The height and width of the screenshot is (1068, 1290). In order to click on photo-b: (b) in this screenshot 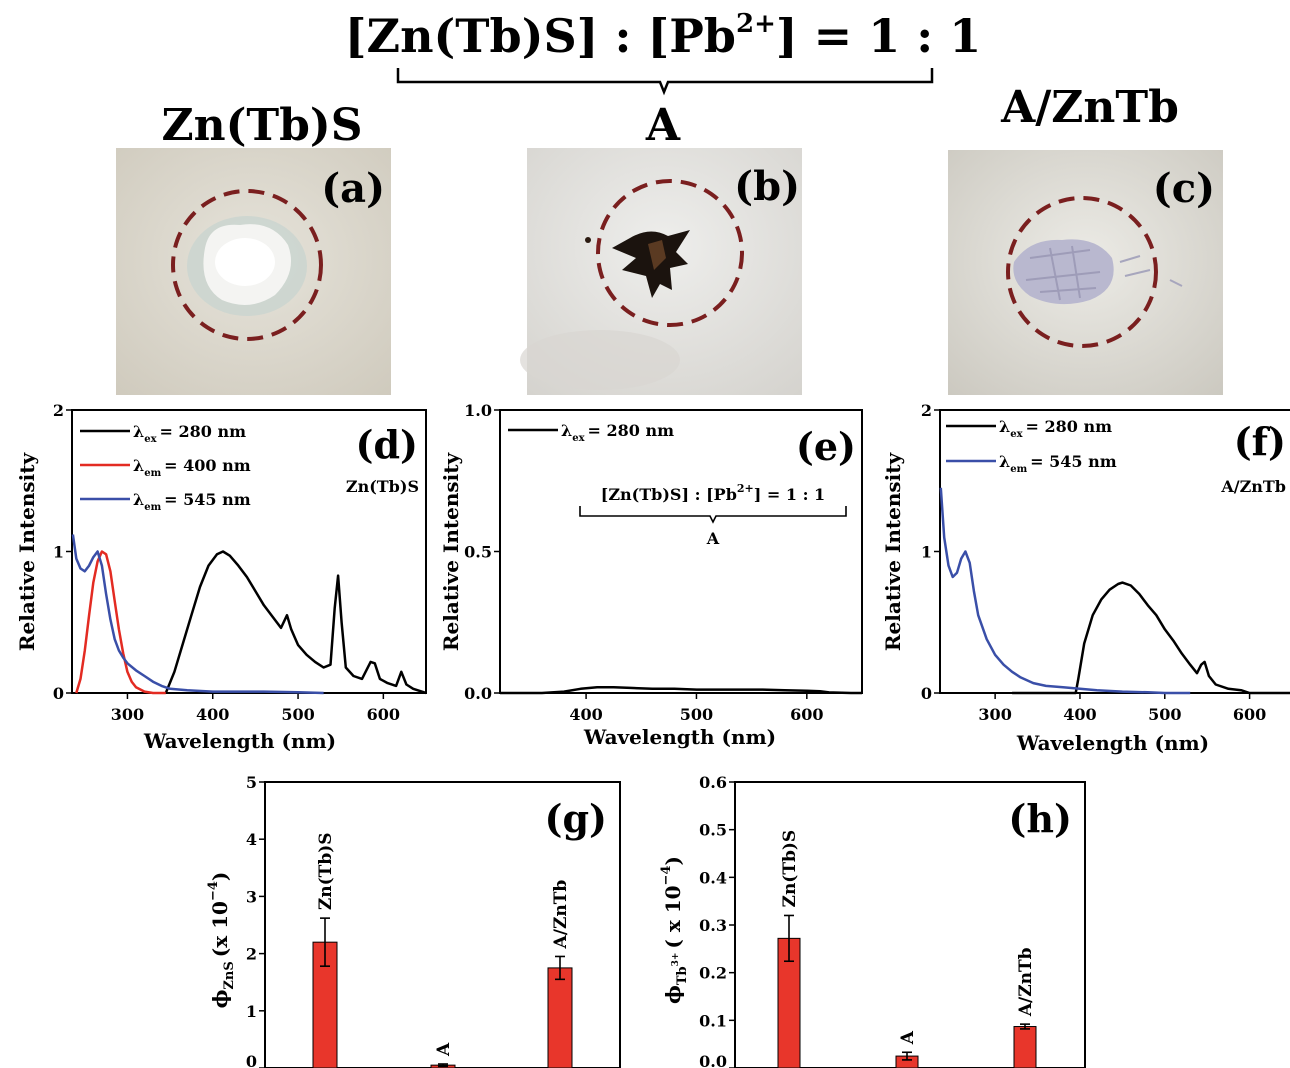, I will do `click(661, 271)`.